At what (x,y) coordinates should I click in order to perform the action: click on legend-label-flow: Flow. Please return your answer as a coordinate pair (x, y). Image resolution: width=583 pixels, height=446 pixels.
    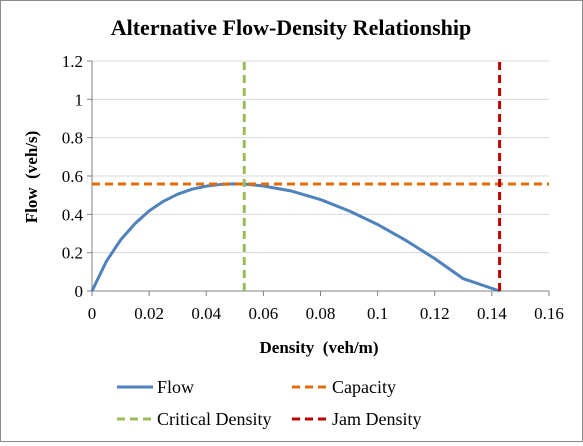
    Looking at the image, I should click on (175, 387).